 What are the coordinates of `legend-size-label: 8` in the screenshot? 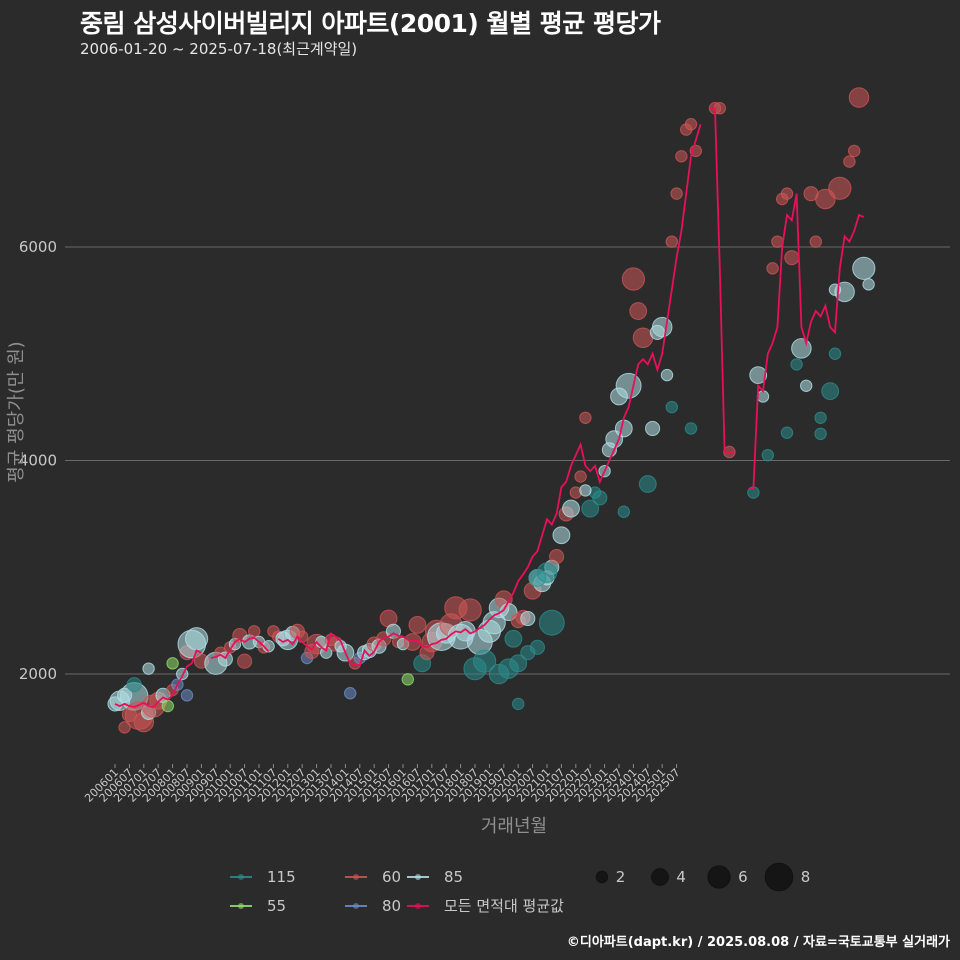 It's located at (806, 877).